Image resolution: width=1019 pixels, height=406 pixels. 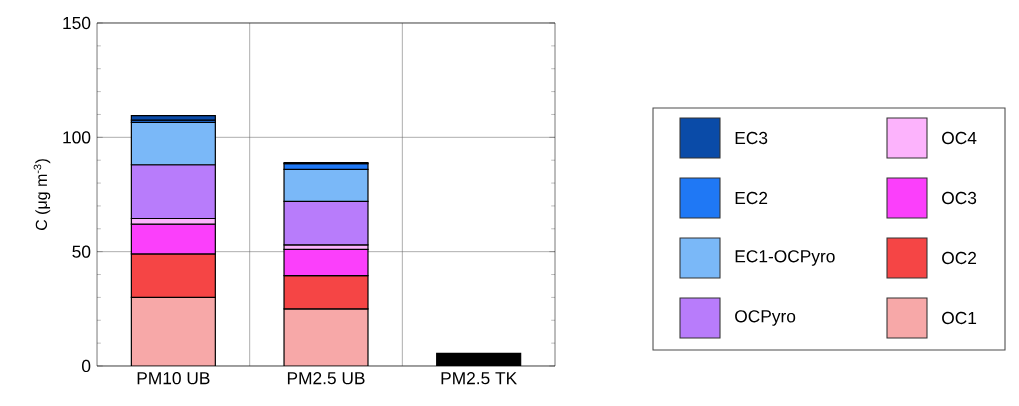 I want to click on x-tick-label: PM2.5 UB, so click(x=326, y=378).